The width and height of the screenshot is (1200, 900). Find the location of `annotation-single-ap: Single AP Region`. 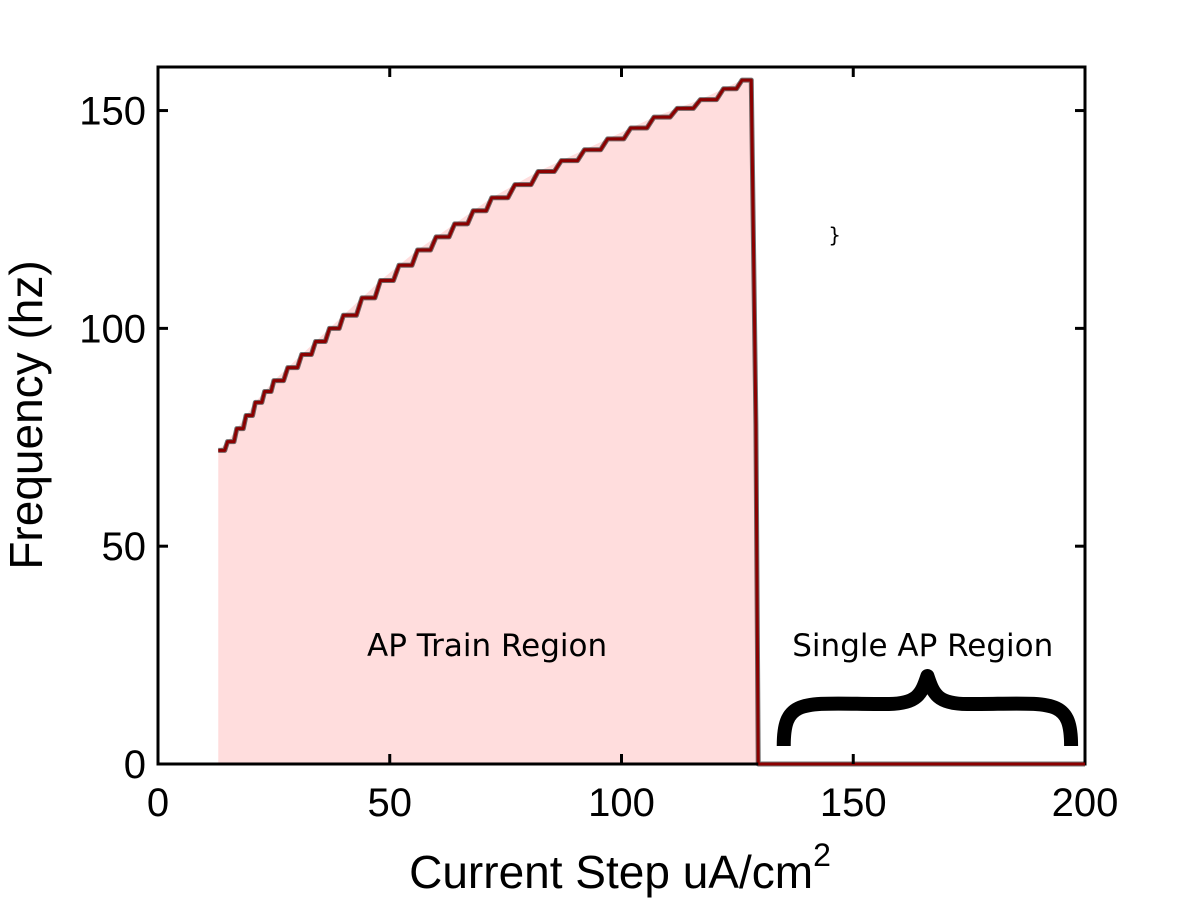

annotation-single-ap: Single AP Region is located at coordinates (922, 646).